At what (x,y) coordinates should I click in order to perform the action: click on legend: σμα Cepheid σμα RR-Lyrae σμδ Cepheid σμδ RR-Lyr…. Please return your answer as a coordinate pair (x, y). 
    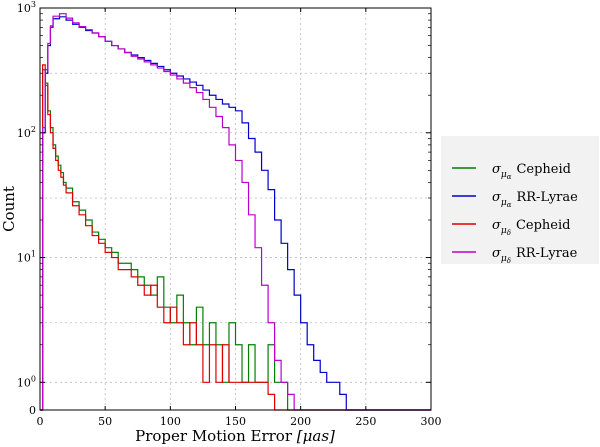
    Looking at the image, I should click on (520, 200).